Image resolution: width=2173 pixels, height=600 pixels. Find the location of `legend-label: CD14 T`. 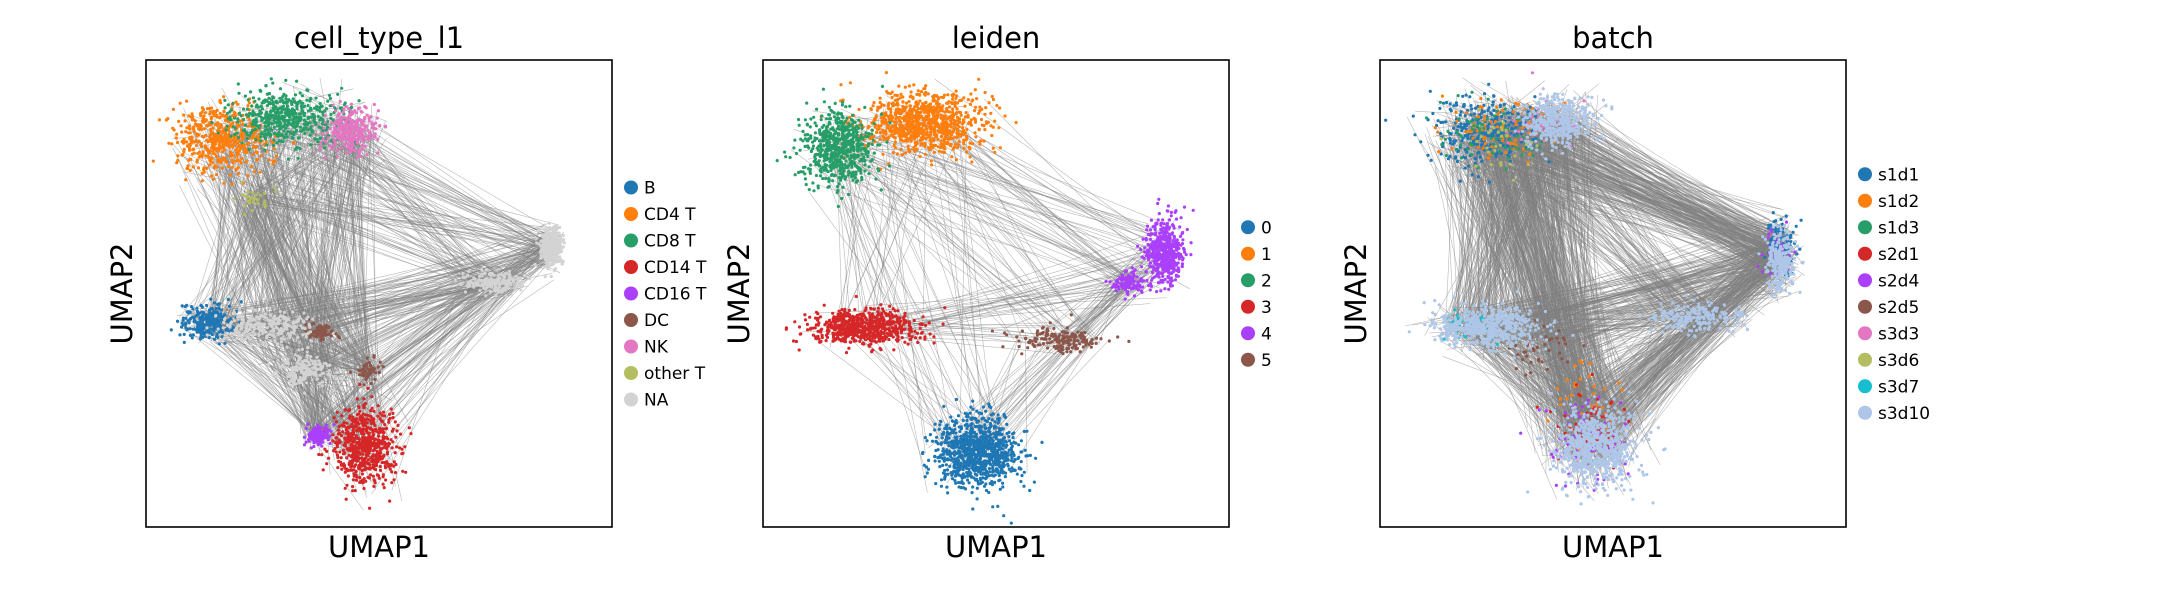

legend-label: CD14 T is located at coordinates (675, 268).